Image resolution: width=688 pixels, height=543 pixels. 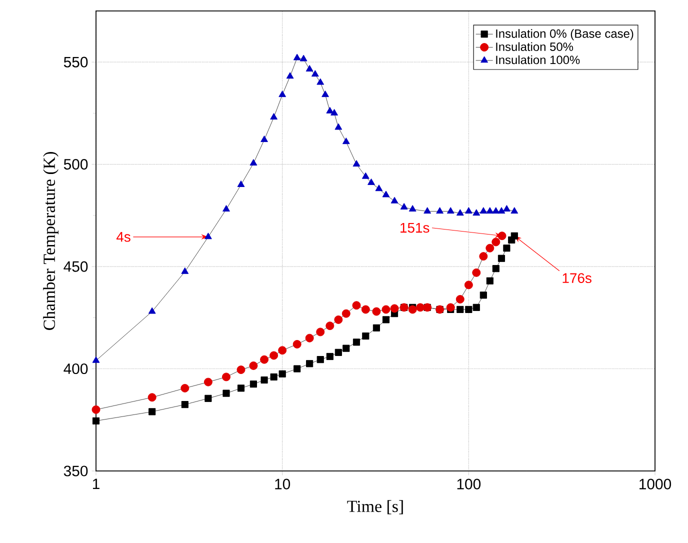 What do you see at coordinates (535, 46) in the screenshot?
I see `legend-label: Insulation 50%` at bounding box center [535, 46].